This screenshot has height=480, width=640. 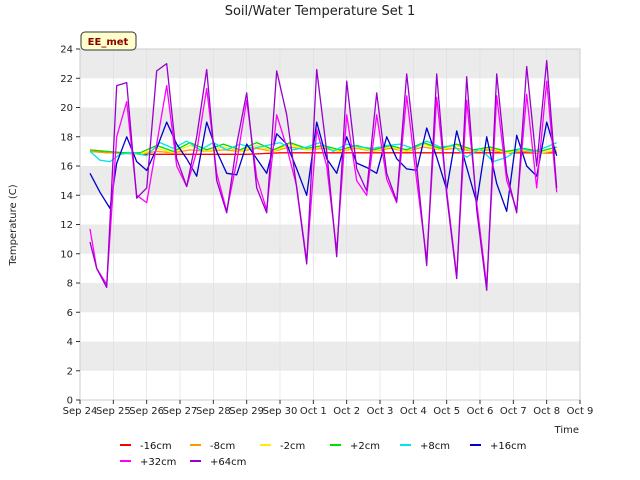 I want to click on series-line-+16cm, so click(x=323, y=166).